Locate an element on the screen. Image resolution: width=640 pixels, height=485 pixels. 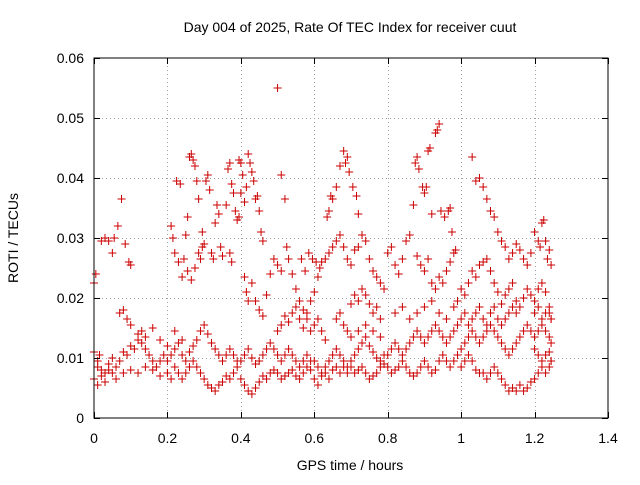
y-tick-label: 0 is located at coordinates (80, 418).